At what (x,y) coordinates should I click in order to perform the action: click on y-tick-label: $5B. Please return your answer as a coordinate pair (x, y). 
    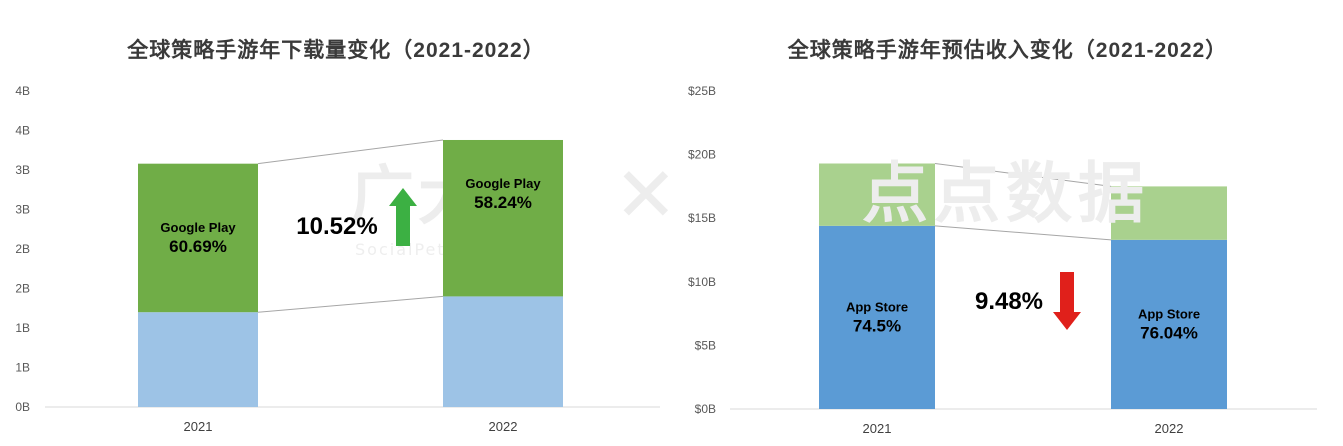
    Looking at the image, I should click on (705, 345).